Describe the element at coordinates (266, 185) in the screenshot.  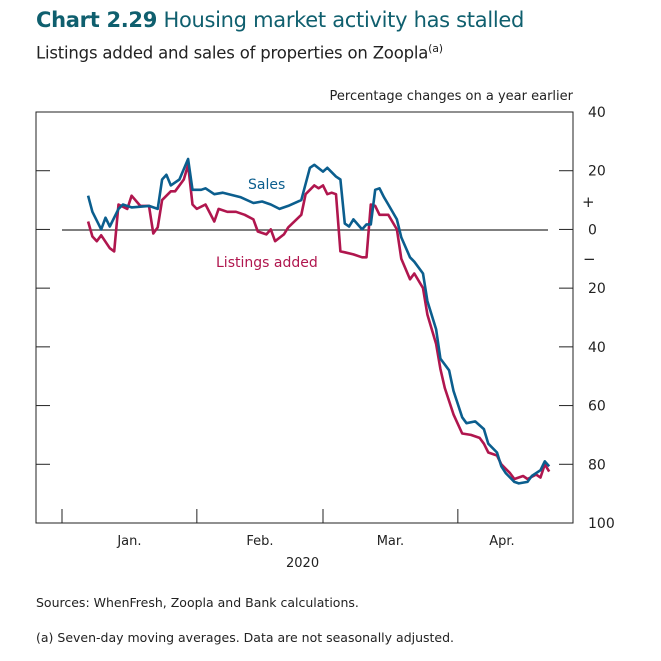
I see `legend-label-sales: Sales` at that location.